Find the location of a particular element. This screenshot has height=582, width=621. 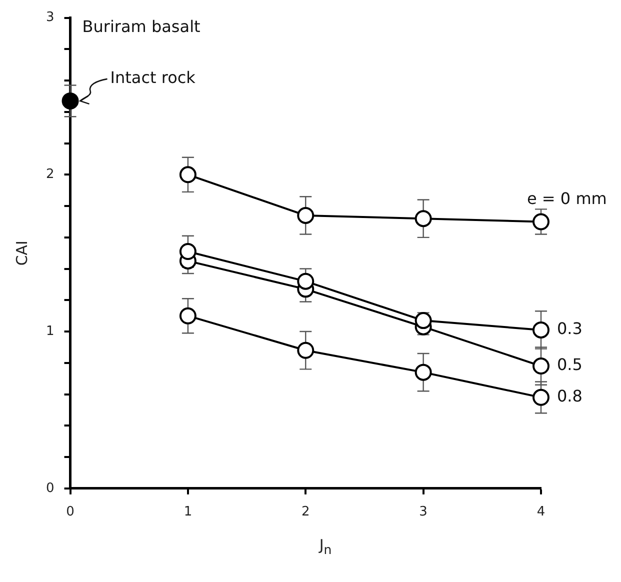

annotation: Intact rock is located at coordinates (153, 78).